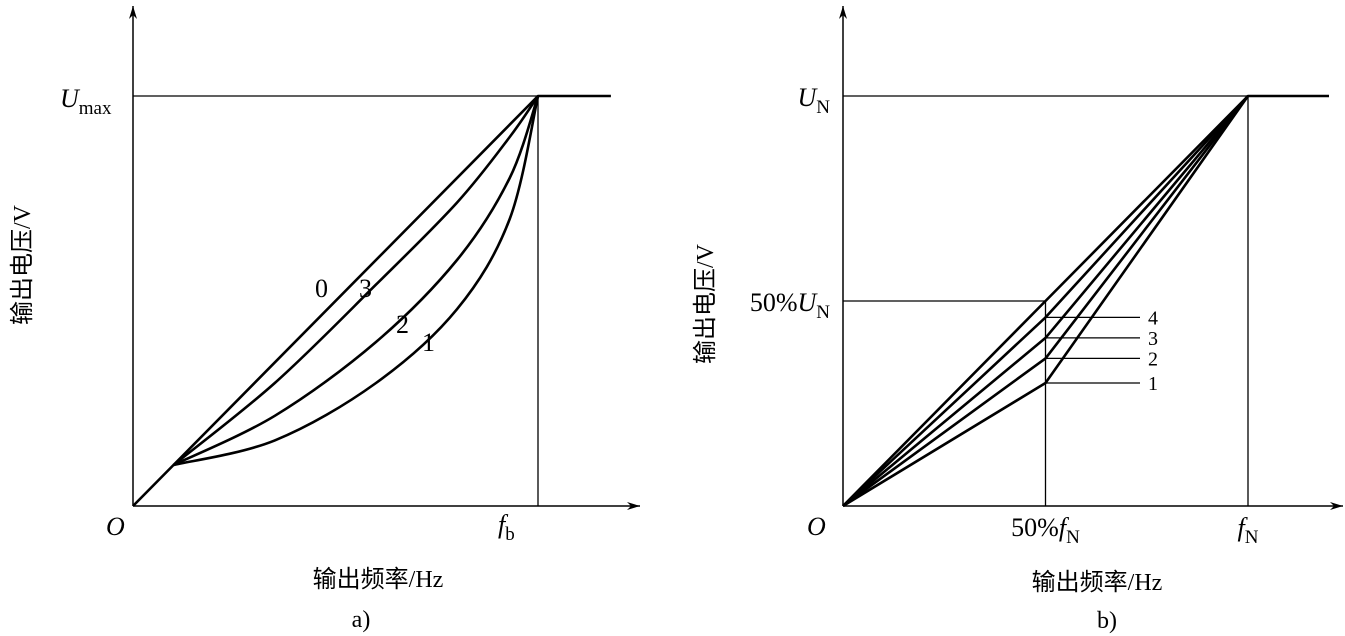  Describe the element at coordinates (365, 288) in the screenshot. I see `curve-label-3: 3` at that location.